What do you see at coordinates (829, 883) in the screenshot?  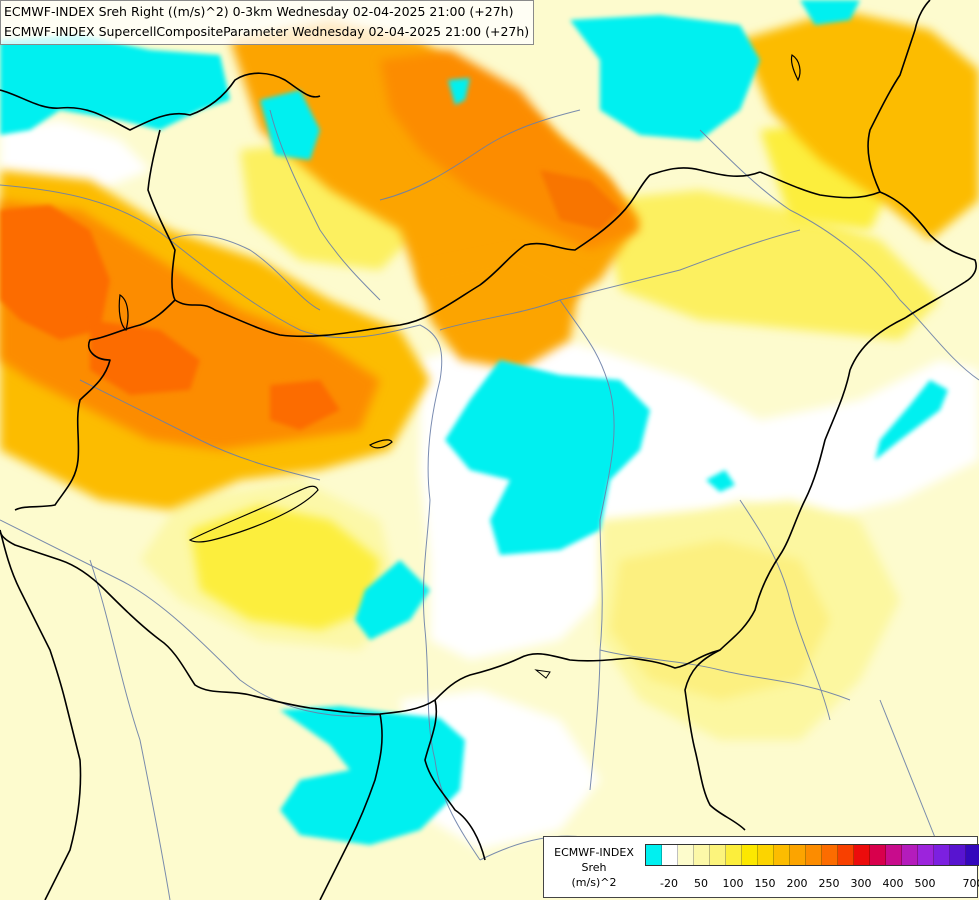 I see `legend-tick-label: 250` at bounding box center [829, 883].